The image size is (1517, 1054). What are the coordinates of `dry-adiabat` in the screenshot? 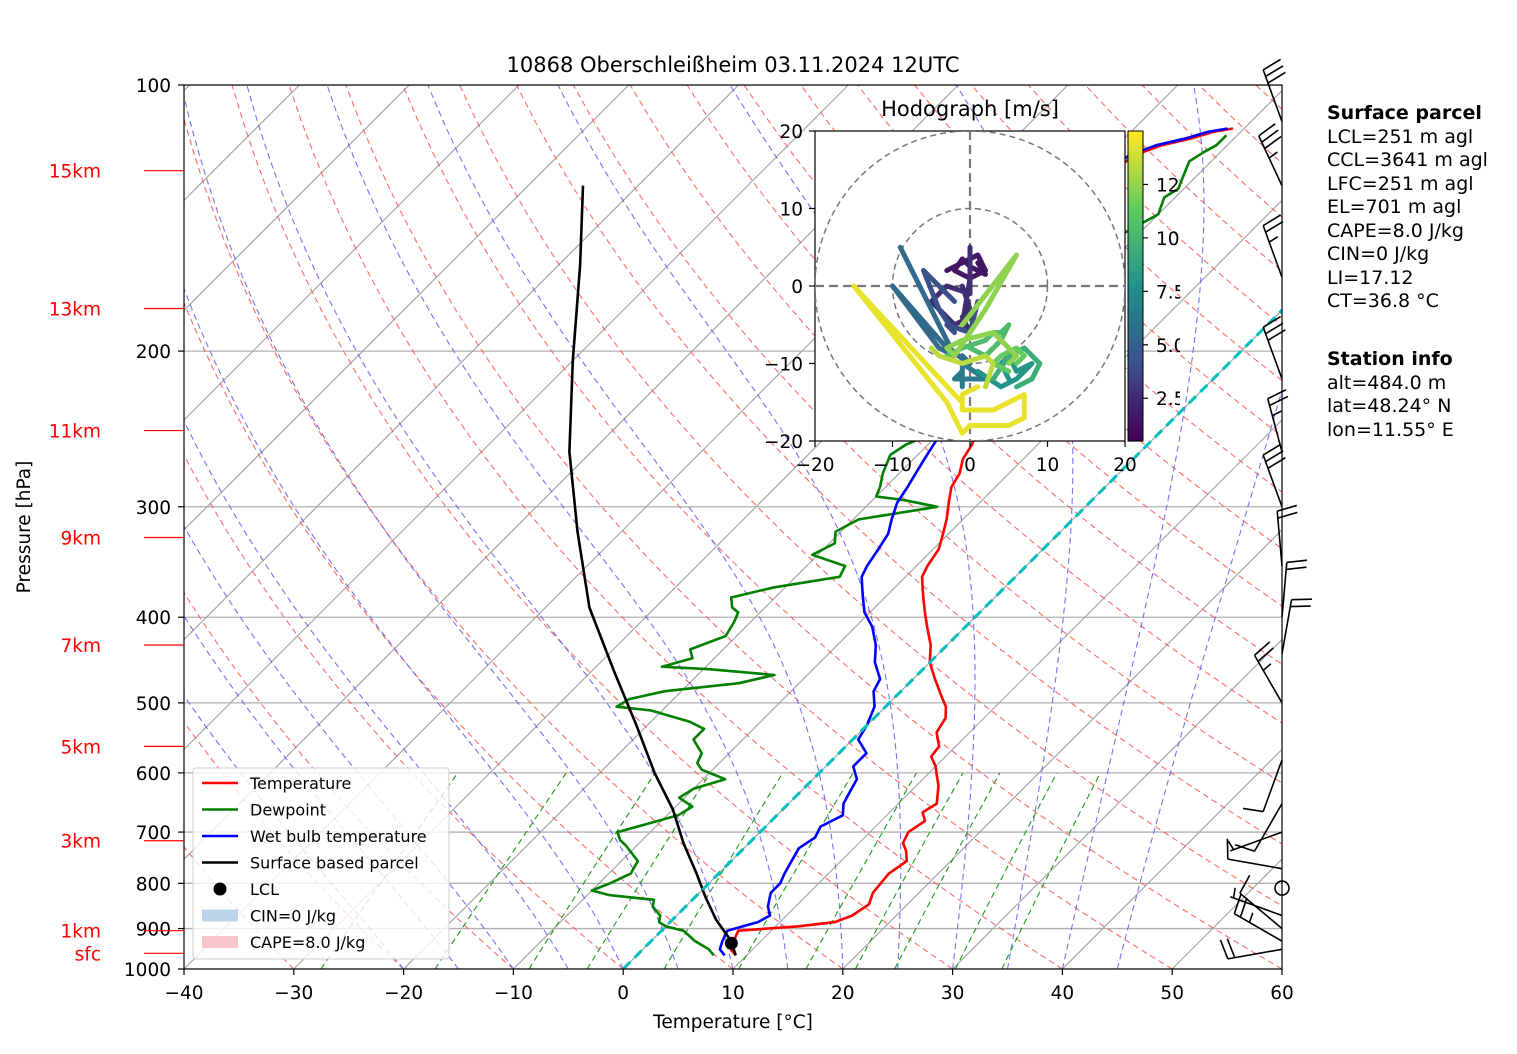 It's located at (1069, 289).